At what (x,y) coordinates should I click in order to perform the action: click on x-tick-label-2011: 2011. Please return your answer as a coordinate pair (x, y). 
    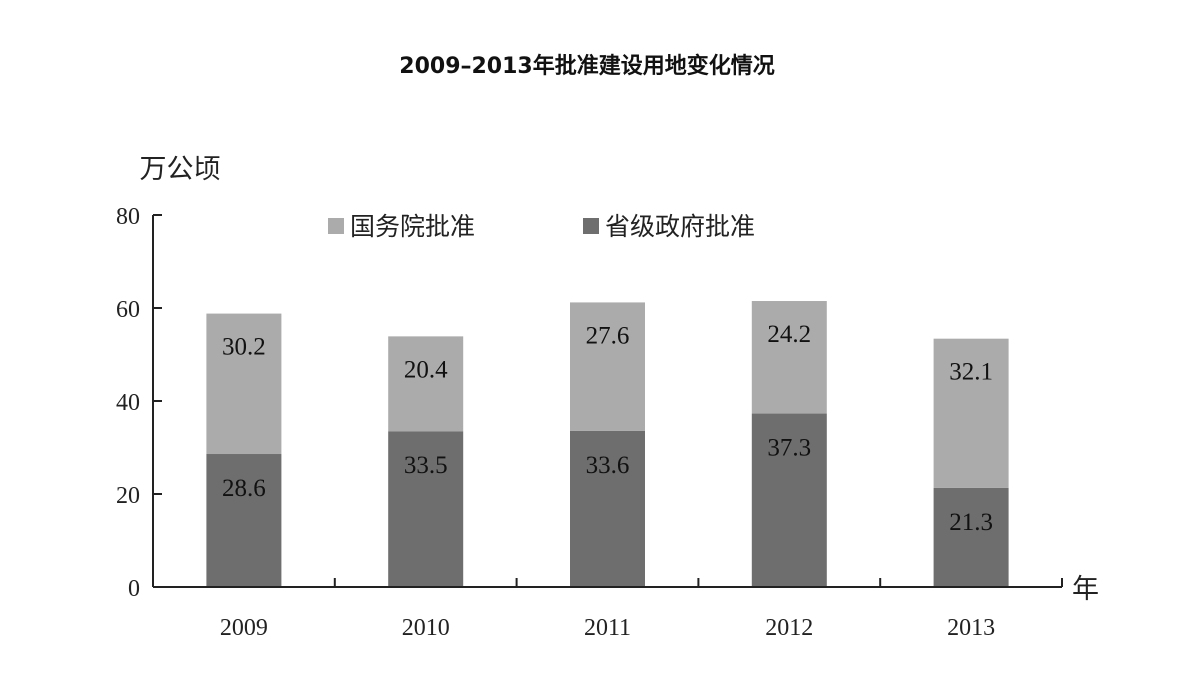
    Looking at the image, I should click on (607, 628).